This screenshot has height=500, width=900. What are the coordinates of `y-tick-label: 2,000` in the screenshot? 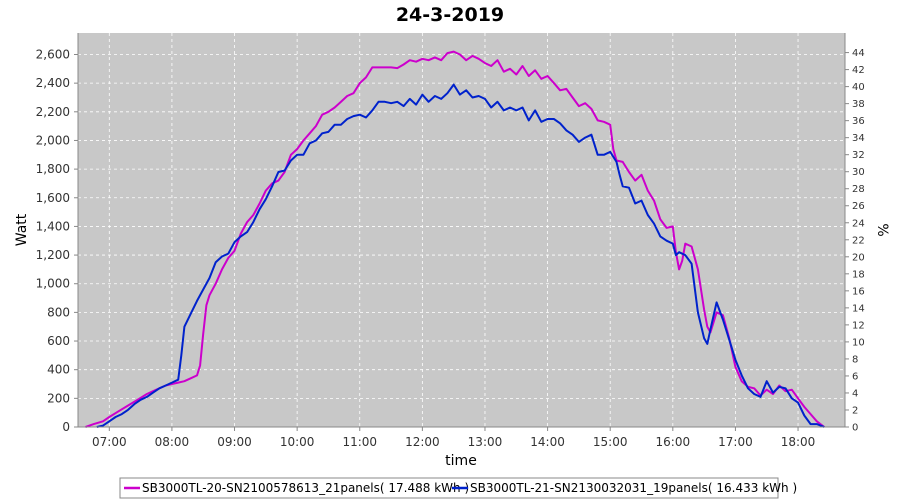 It's located at (53, 140).